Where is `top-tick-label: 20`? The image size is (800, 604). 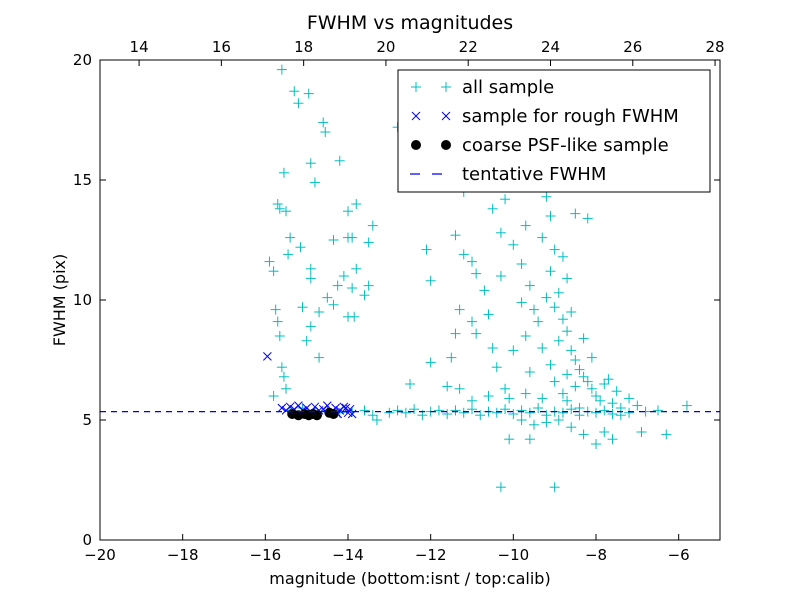 top-tick-label: 20 is located at coordinates (385, 47).